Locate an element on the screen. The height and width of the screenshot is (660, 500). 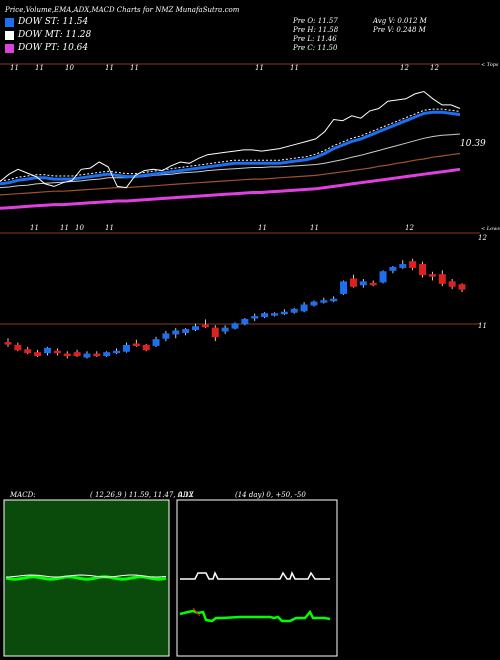
pre-volume: Pre V: 0.248 M is located at coordinates (399, 30).